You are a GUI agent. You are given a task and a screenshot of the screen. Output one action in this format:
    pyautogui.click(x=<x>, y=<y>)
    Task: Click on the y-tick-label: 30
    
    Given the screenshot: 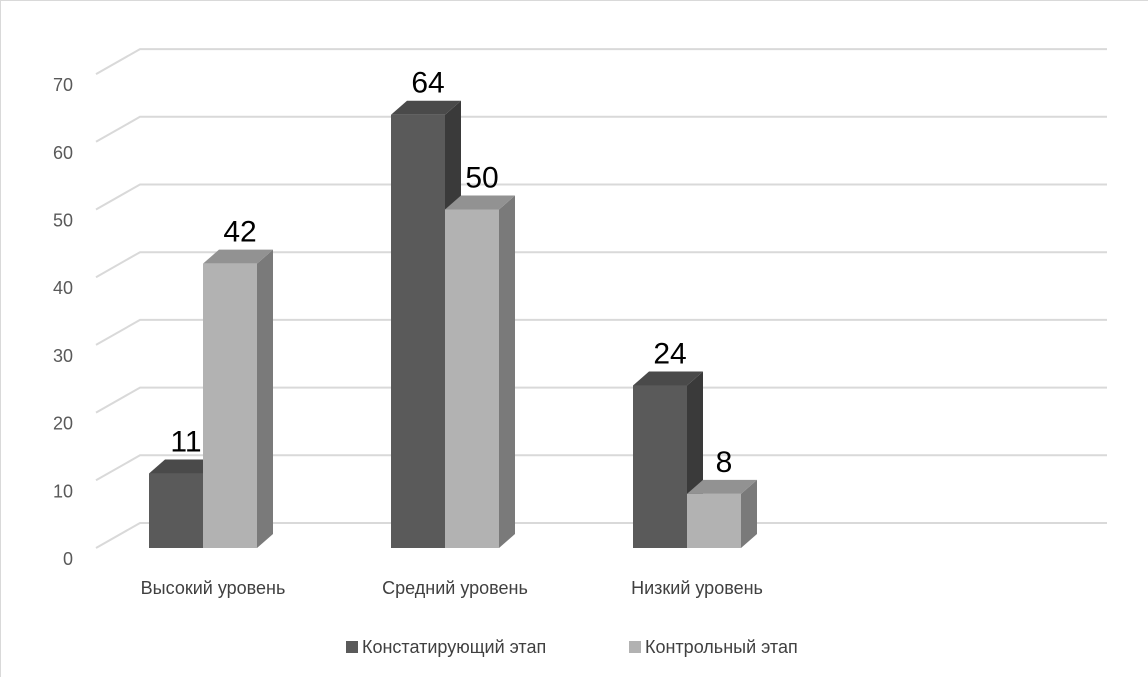 What is the action you would take?
    pyautogui.click(x=63, y=356)
    